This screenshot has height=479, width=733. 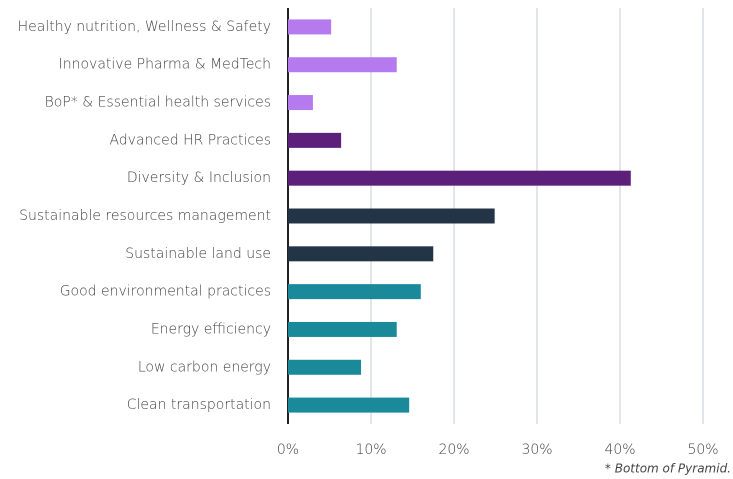 I want to click on x-tick-label: 50%, so click(x=702, y=450).